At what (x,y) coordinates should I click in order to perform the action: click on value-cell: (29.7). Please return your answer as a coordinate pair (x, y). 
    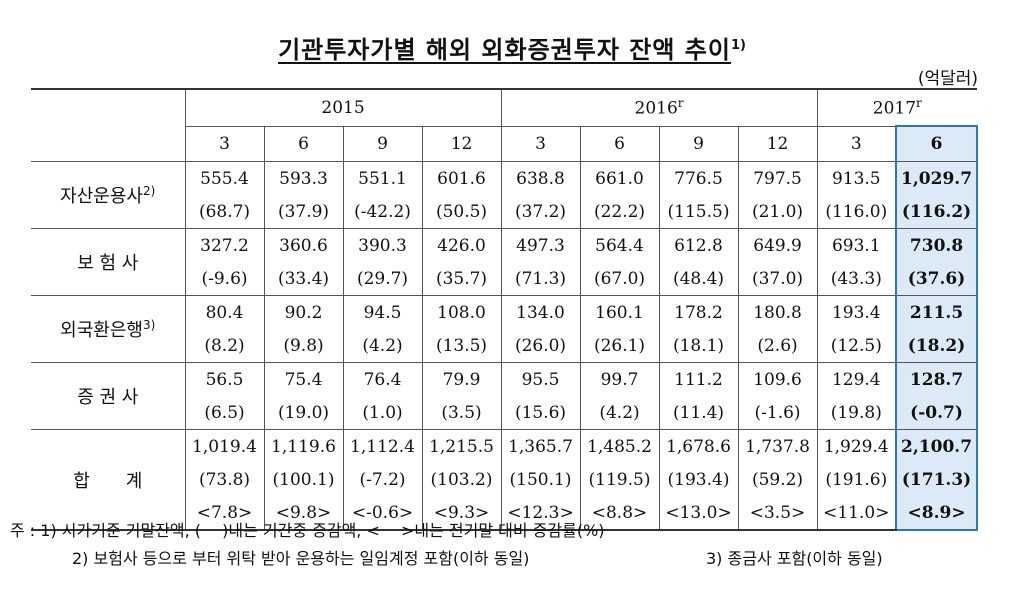
    Looking at the image, I should click on (382, 279).